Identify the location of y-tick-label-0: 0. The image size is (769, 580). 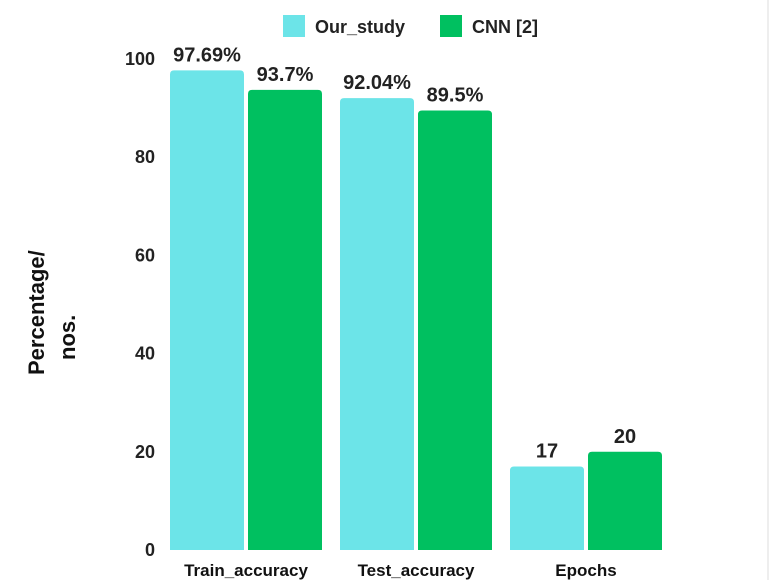
(150, 550).